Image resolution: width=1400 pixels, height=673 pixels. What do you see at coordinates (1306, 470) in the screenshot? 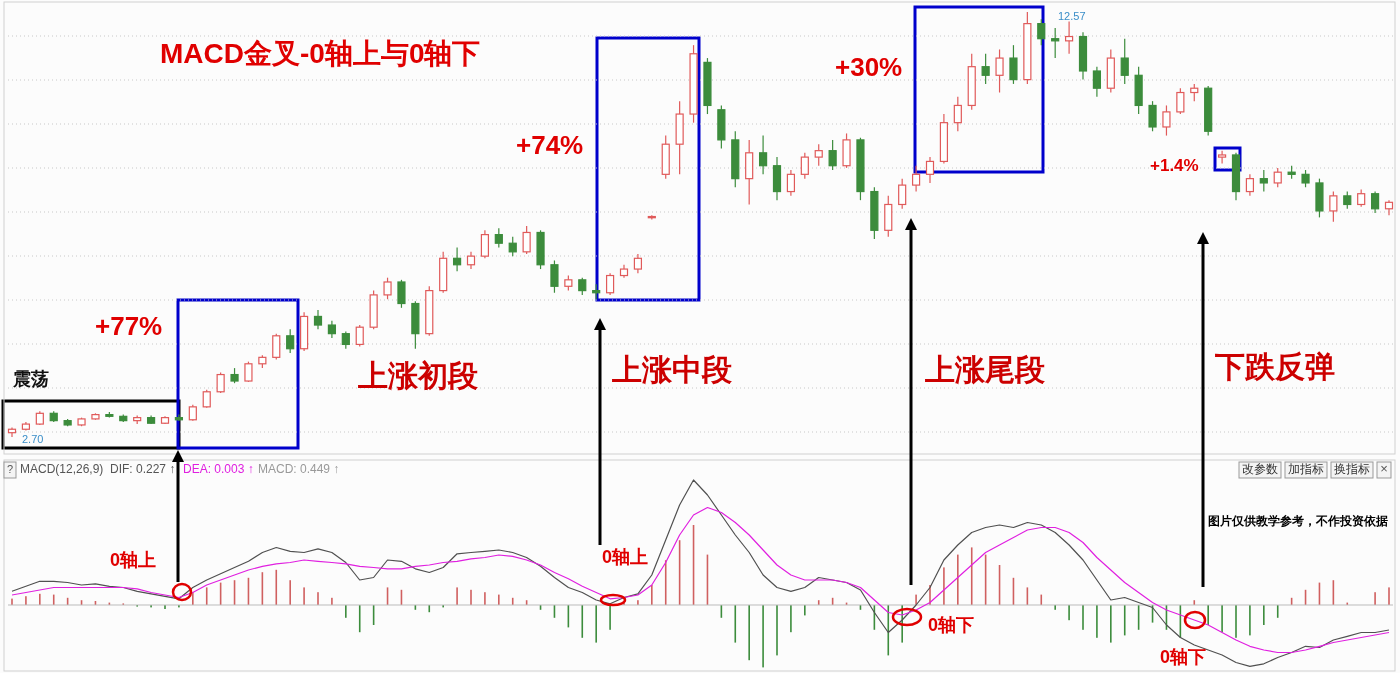
I see `button: 加指标` at bounding box center [1306, 470].